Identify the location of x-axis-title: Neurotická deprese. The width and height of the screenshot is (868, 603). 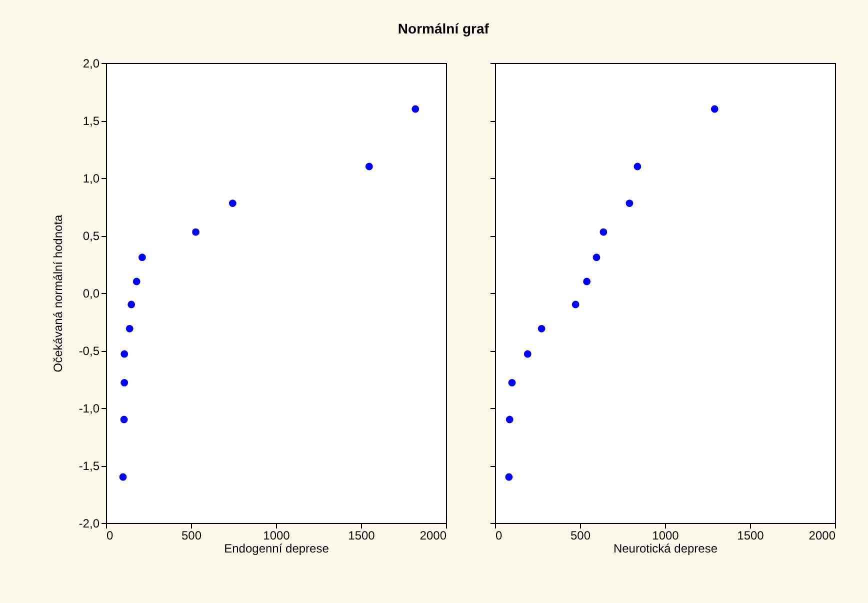
(665, 549).